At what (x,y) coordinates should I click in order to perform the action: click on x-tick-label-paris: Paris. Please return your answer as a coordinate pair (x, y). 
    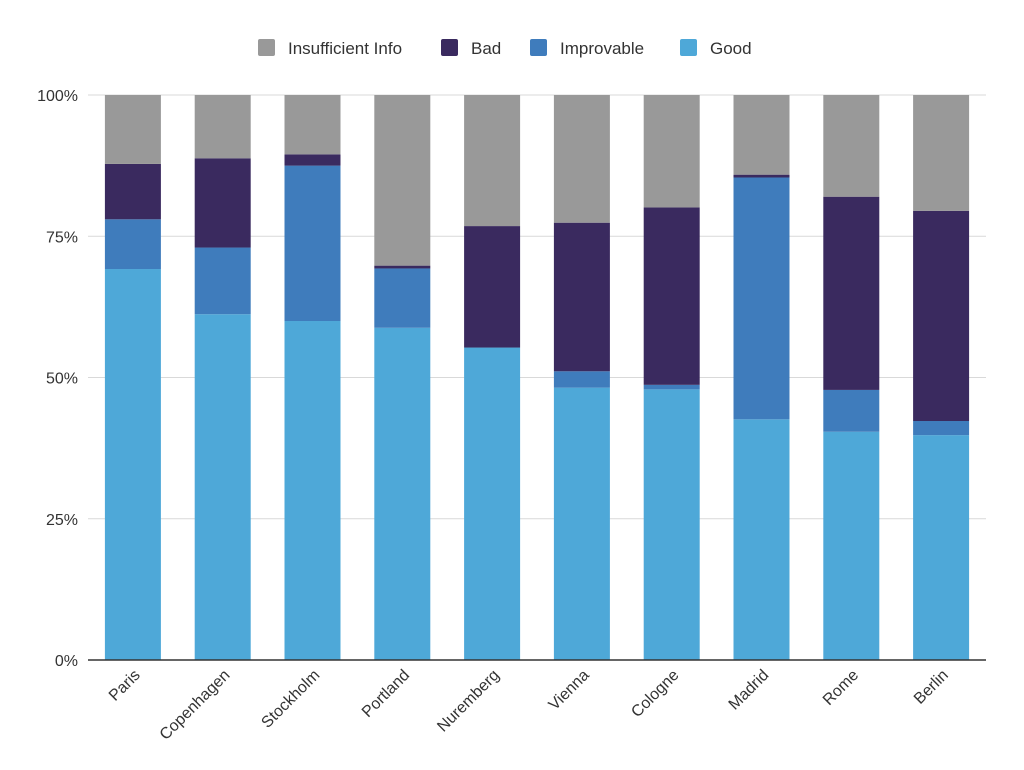
    Looking at the image, I should click on (125, 686).